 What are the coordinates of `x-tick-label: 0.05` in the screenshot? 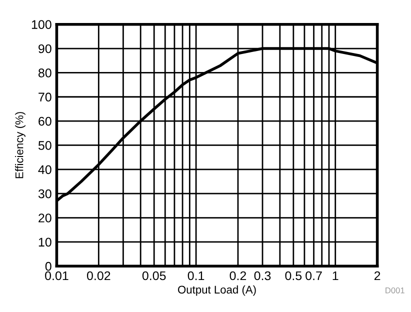 It's located at (154, 275).